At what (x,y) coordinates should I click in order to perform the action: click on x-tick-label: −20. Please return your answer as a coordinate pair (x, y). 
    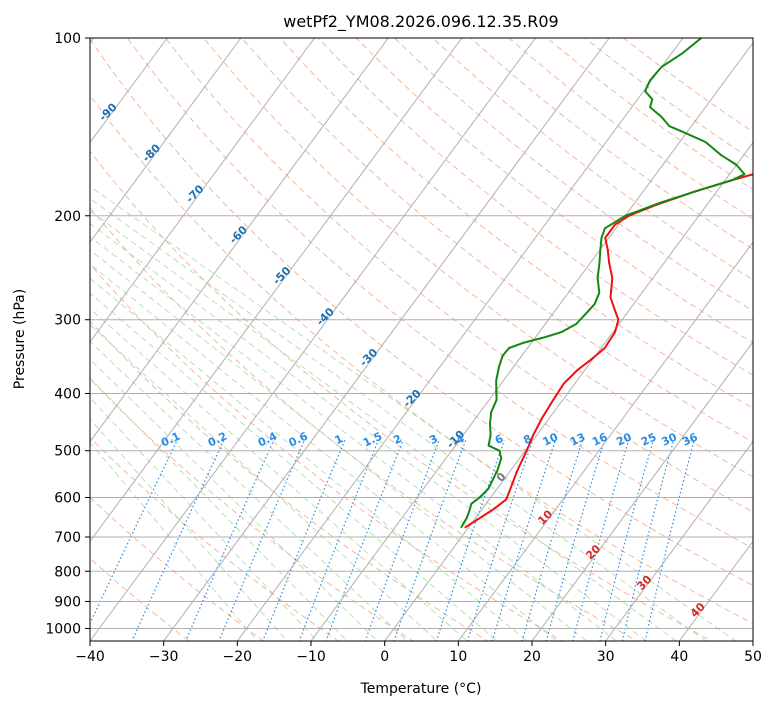
    Looking at the image, I should click on (238, 657).